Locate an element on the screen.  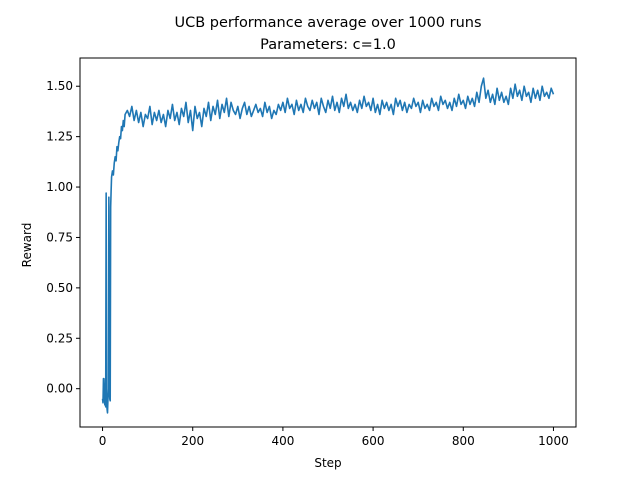
y-tick-label-5: 1.25 is located at coordinates (59, 137).